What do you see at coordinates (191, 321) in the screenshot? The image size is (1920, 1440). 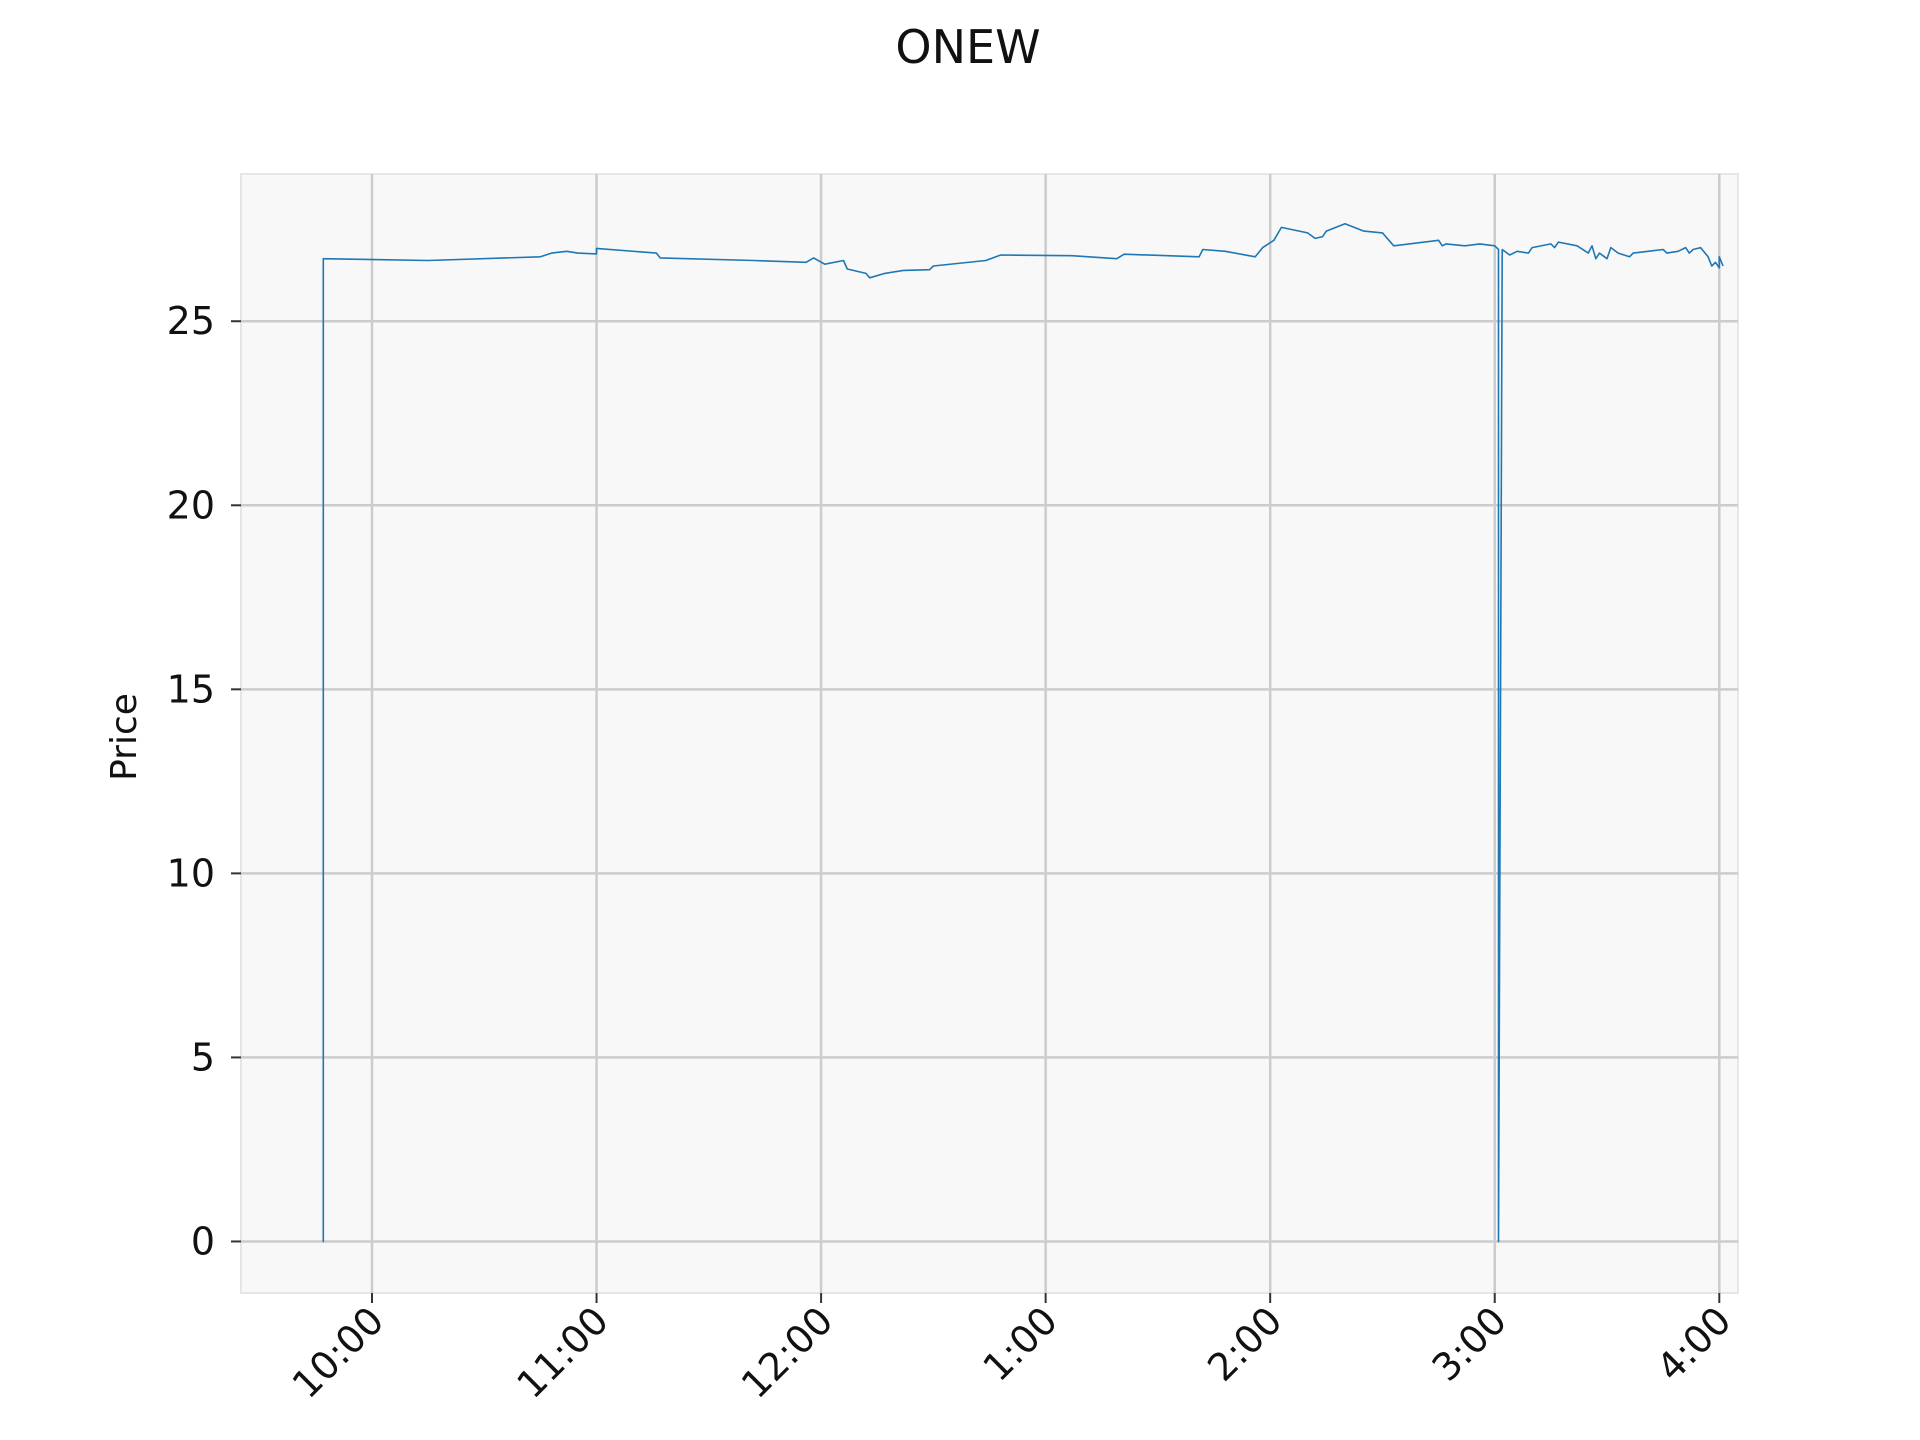 I see `y-tick-label: 25` at bounding box center [191, 321].